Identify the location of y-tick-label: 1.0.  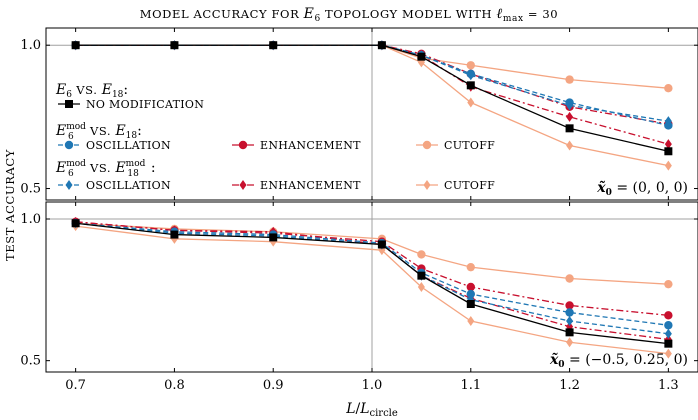
(30, 219).